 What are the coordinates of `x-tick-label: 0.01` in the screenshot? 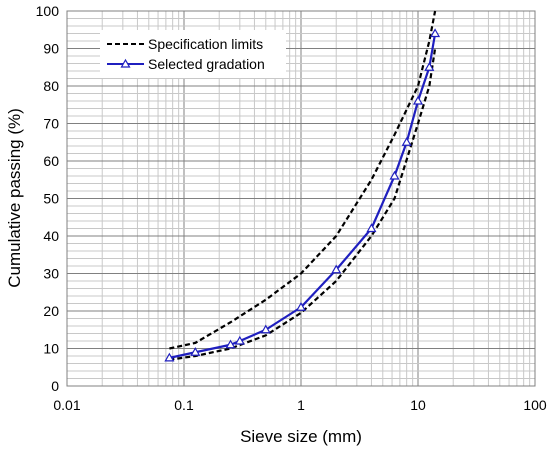 It's located at (66, 405).